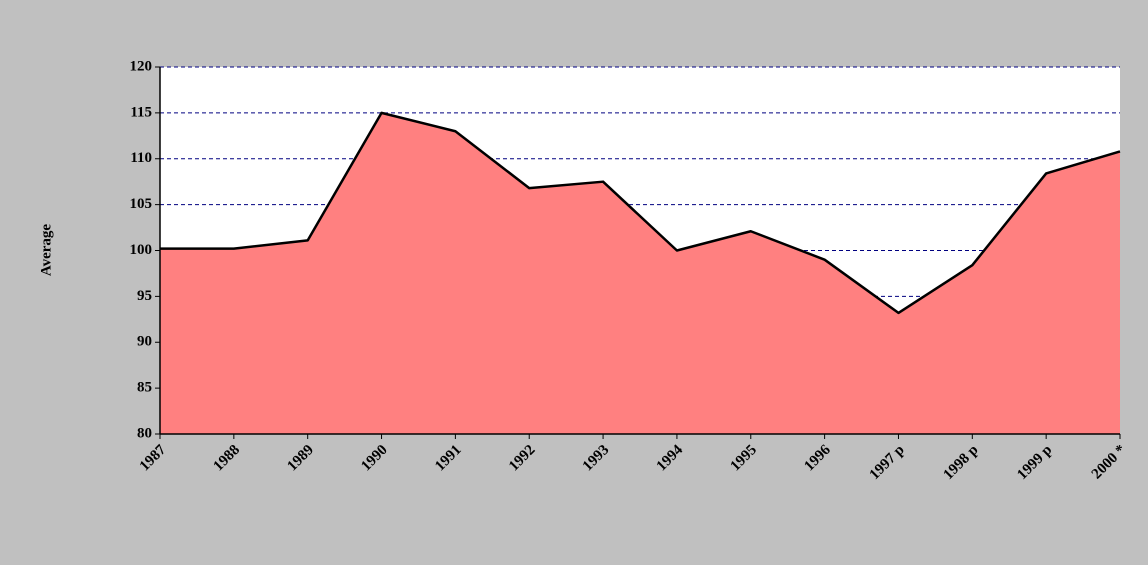  I want to click on y-tick-label: 110, so click(141, 158).